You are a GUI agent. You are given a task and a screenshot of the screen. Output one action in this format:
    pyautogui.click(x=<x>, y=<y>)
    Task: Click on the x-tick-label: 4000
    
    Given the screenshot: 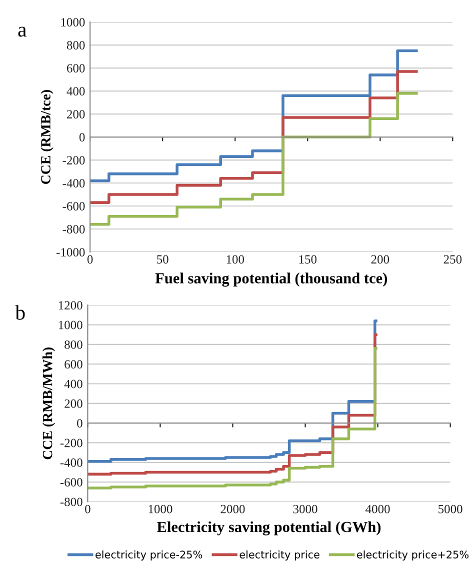 What is the action you would take?
    pyautogui.click(x=378, y=509)
    